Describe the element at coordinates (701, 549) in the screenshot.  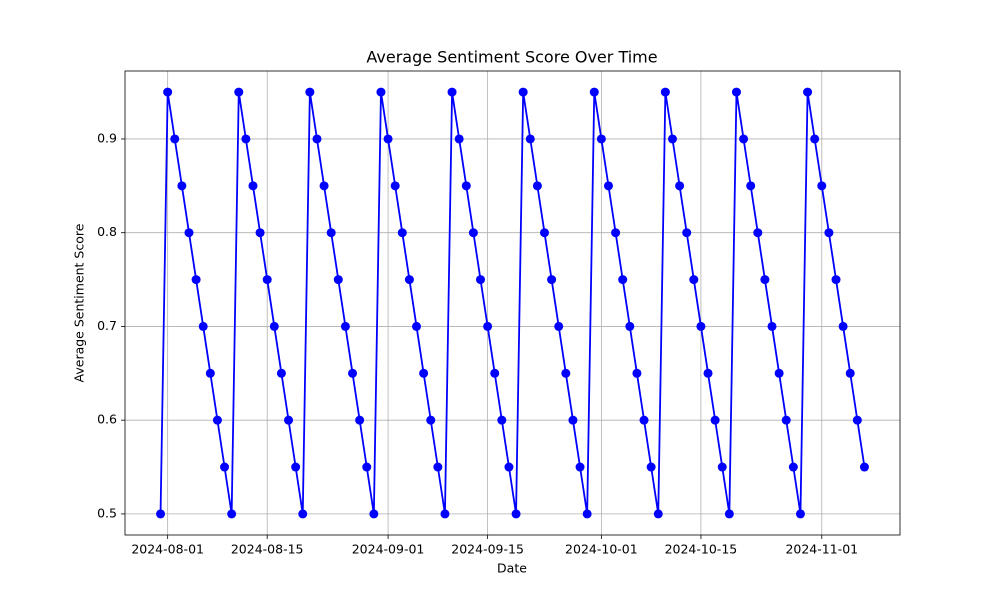
I see `x-tick-label: 2024-10-15` at that location.